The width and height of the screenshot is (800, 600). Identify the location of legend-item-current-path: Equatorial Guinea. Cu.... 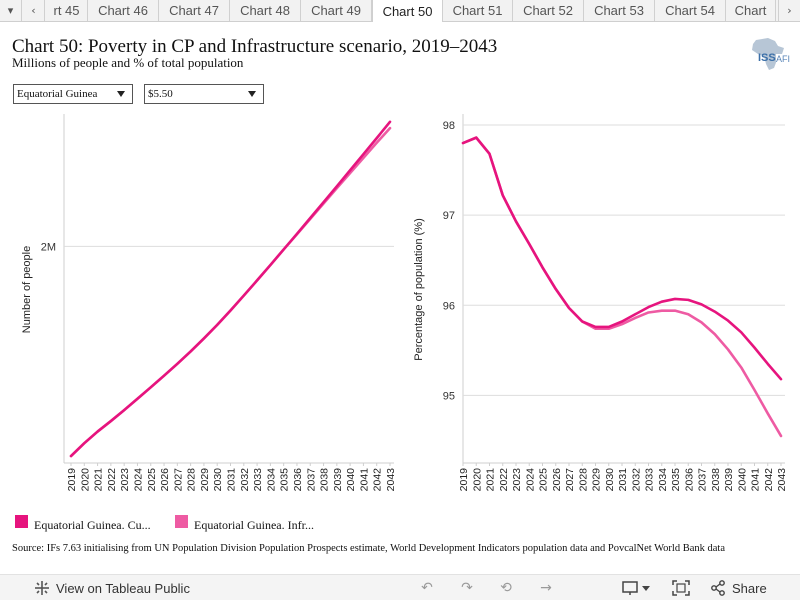
(83, 522).